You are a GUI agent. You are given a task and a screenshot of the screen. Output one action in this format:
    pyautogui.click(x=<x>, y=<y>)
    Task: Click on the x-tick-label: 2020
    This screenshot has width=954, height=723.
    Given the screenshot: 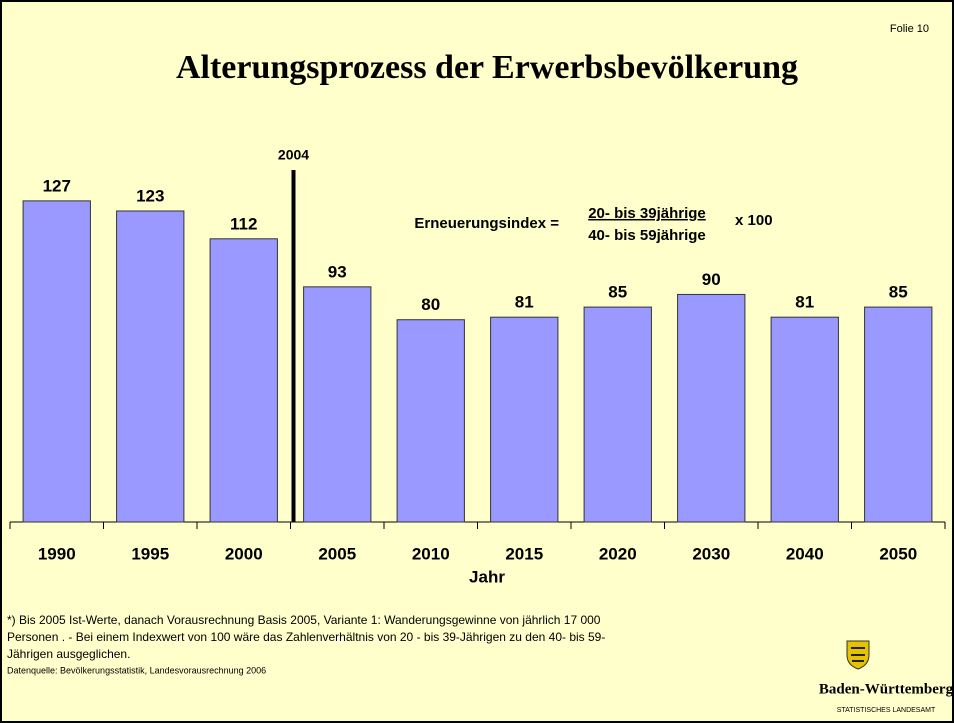 What is the action you would take?
    pyautogui.click(x=618, y=553)
    